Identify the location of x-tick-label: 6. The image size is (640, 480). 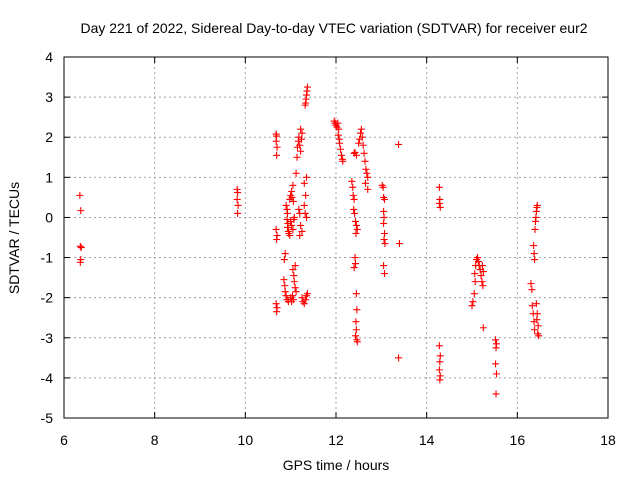
(64, 440).